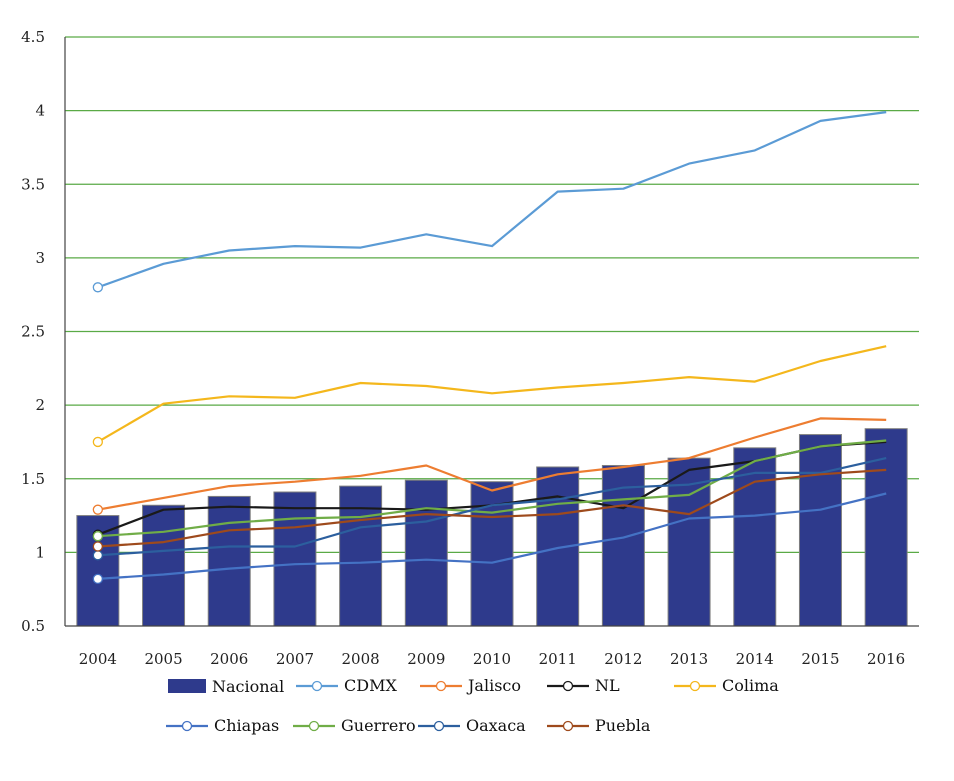 The width and height of the screenshot is (954, 781). I want to click on legend-entry-nl: NL, so click(583, 685).